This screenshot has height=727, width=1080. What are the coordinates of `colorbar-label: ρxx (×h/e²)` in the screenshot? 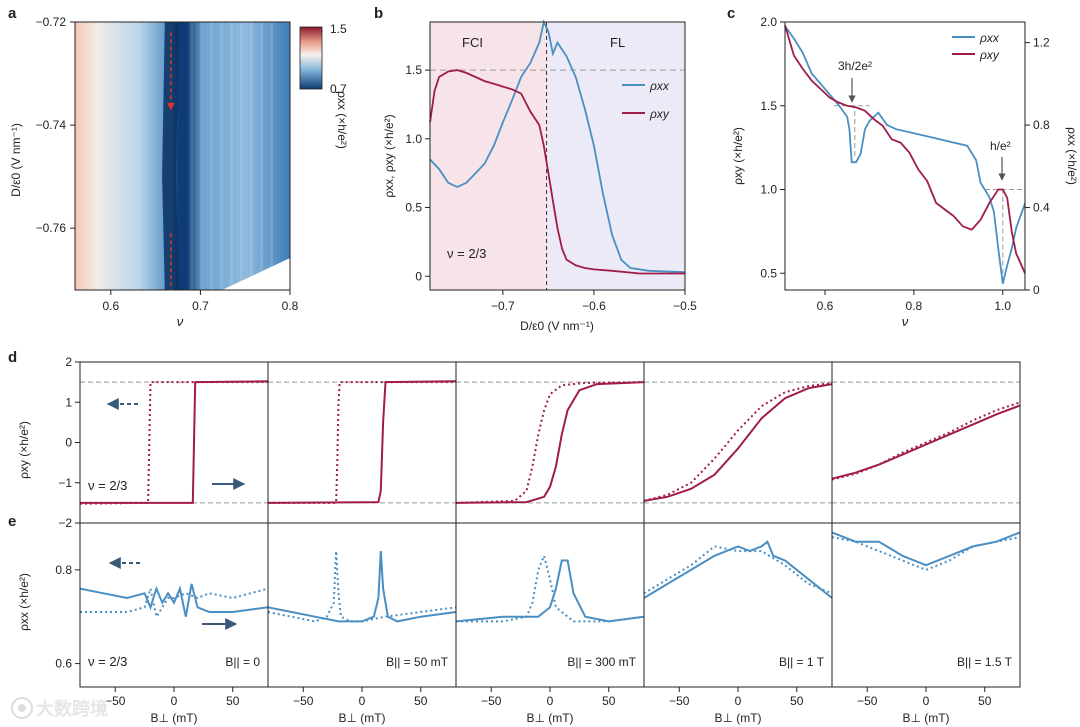 It's located at (342, 120).